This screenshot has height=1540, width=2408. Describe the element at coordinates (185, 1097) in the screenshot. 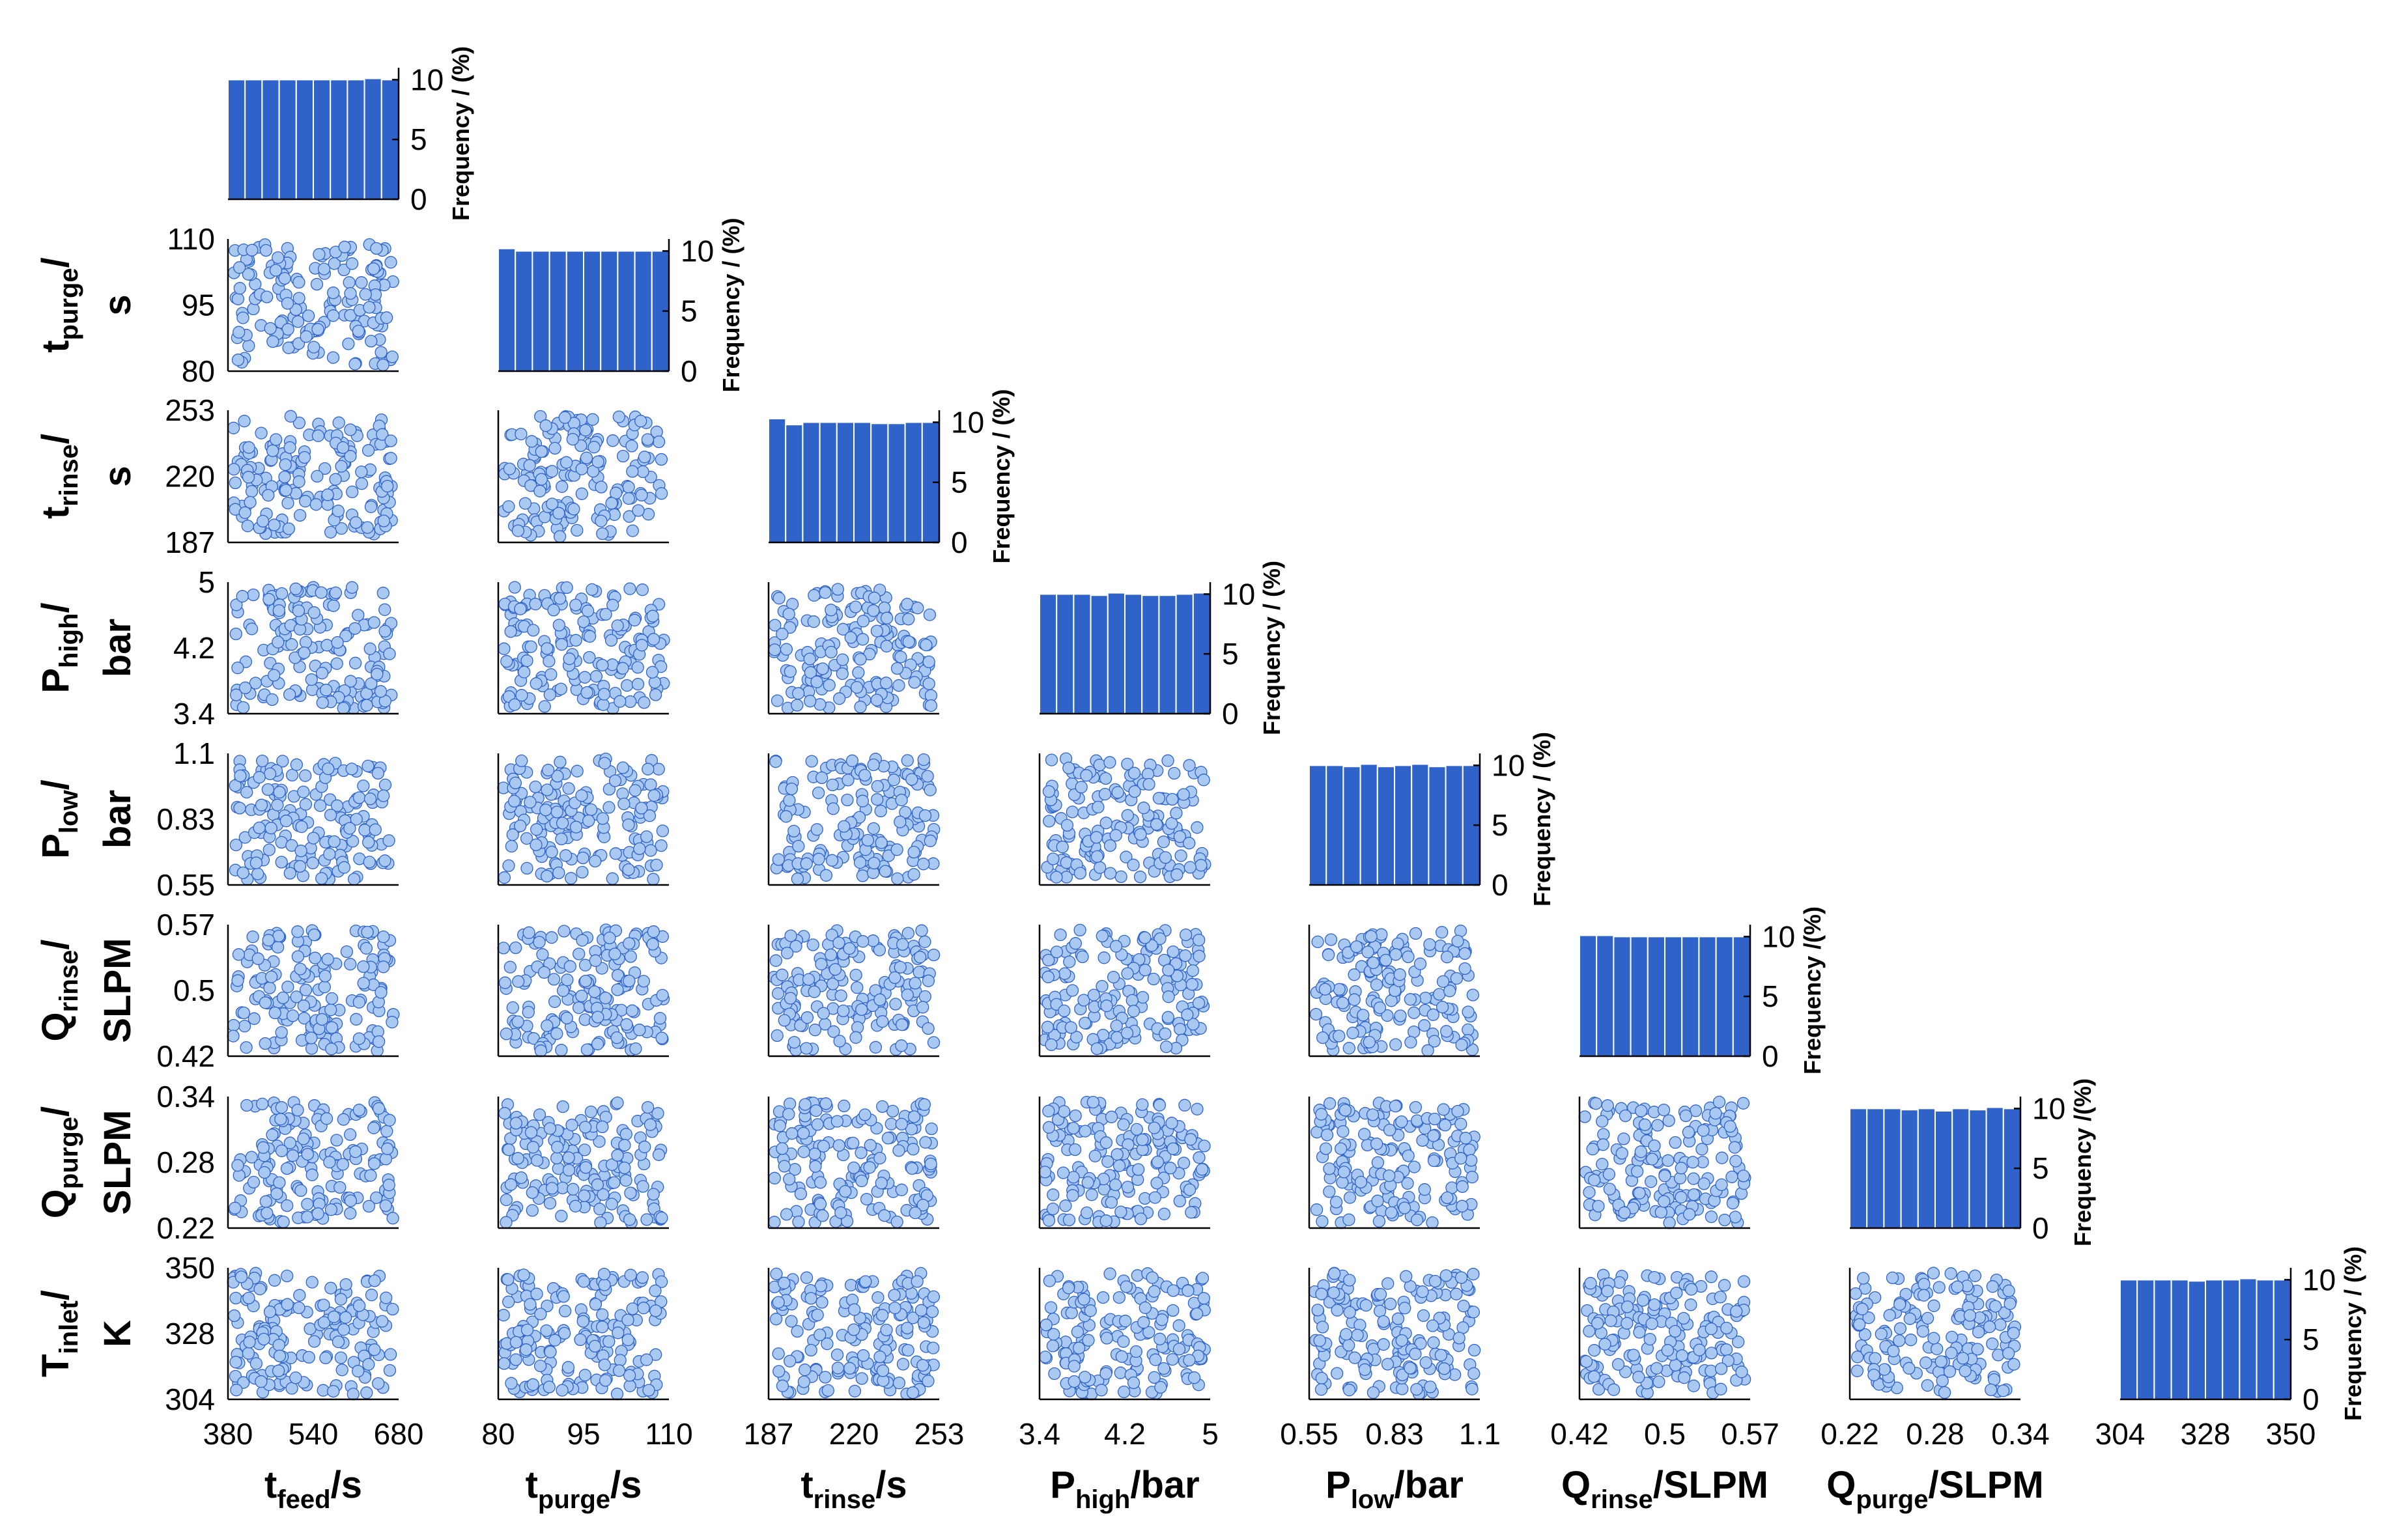

I see `y-tick-label: 0.34` at that location.